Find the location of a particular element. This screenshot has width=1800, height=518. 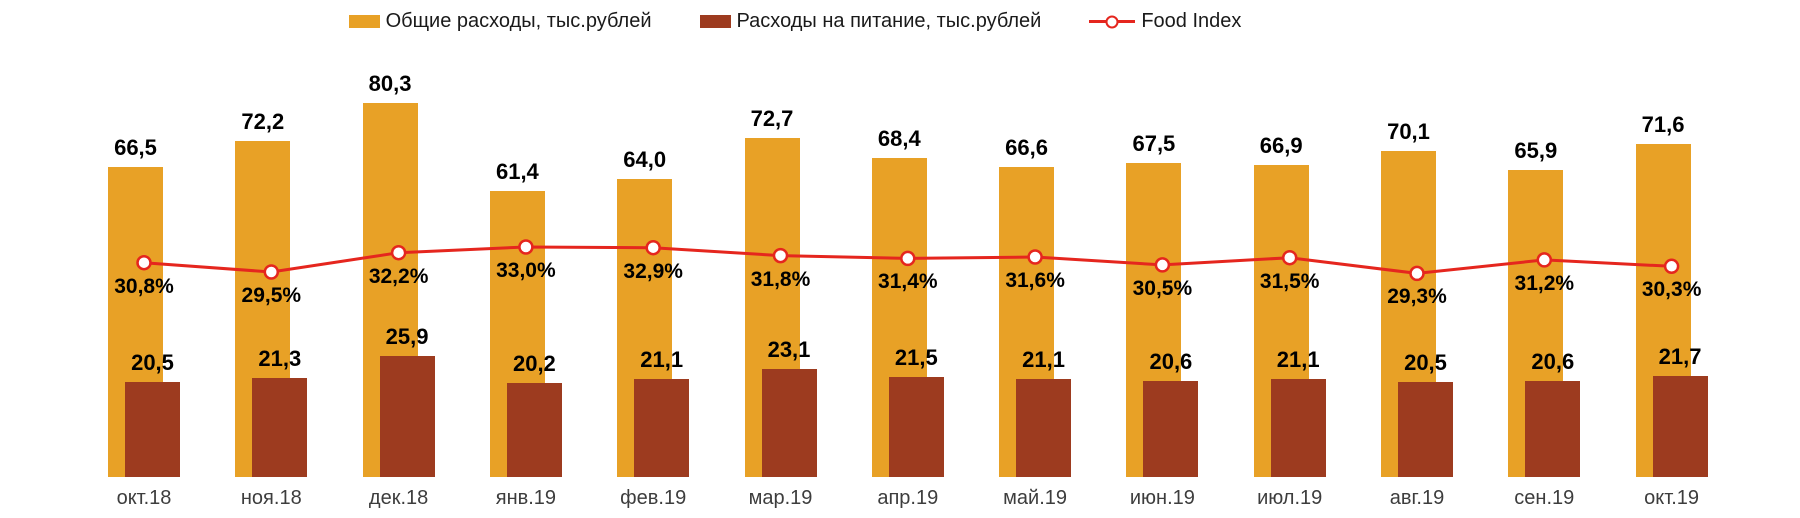

legend-item-total: Общие расходы, тыс.рублей is located at coordinates (500, 21).